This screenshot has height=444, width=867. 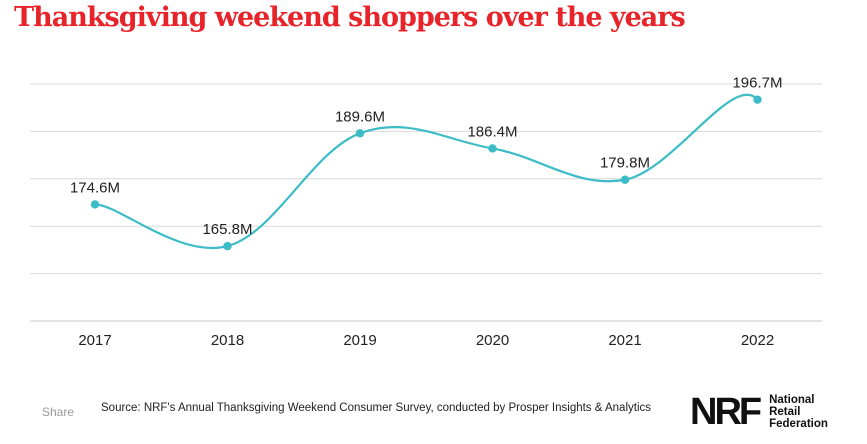 What do you see at coordinates (785, 412) in the screenshot?
I see `logo-name-line: Retail` at bounding box center [785, 412].